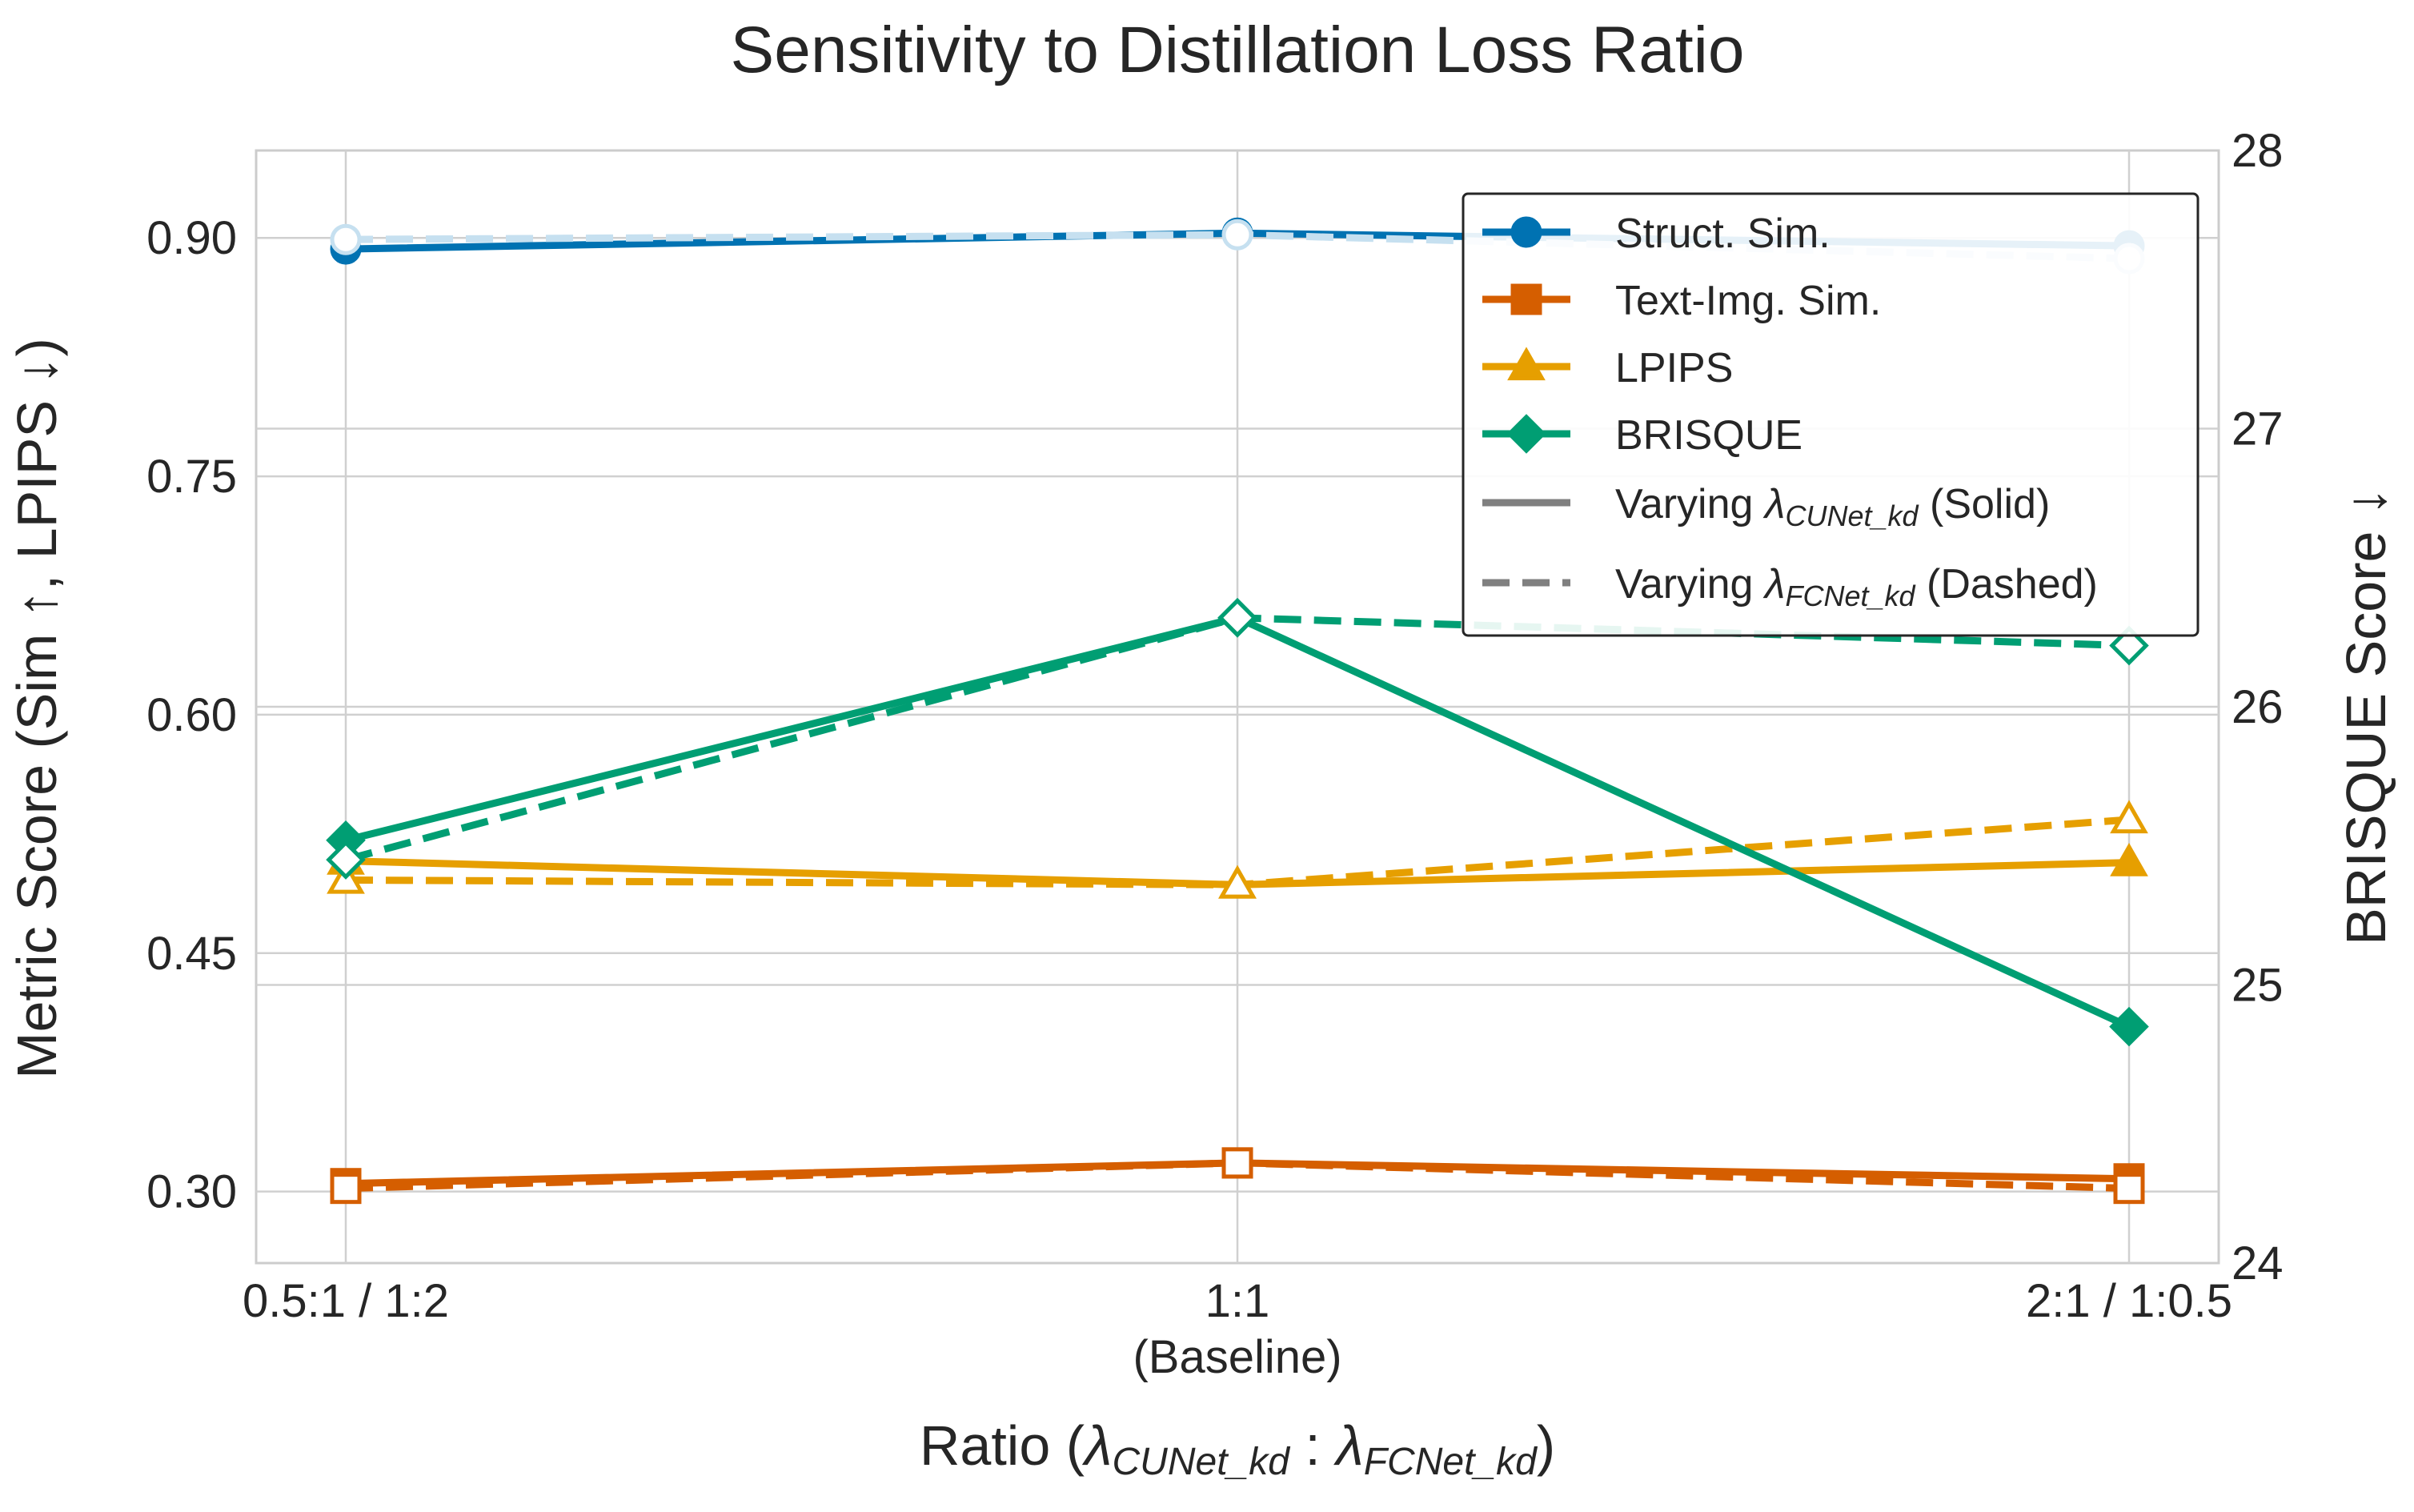  Describe the element at coordinates (1238, 50) in the screenshot. I see `chart-title: Sensitivity to Distillation Loss Ratio` at that location.